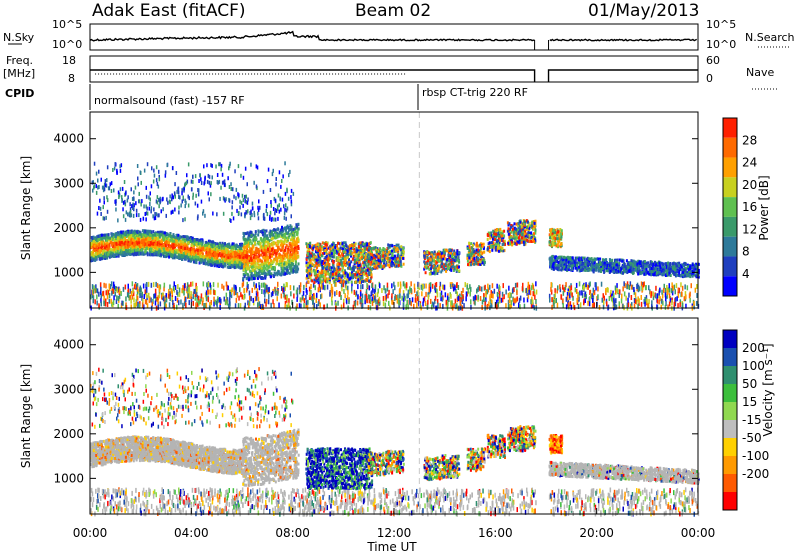 Image resolution: width=800 pixels, height=558 pixels. I want to click on noise-left-tick-bottom: 10^0, so click(67, 44).